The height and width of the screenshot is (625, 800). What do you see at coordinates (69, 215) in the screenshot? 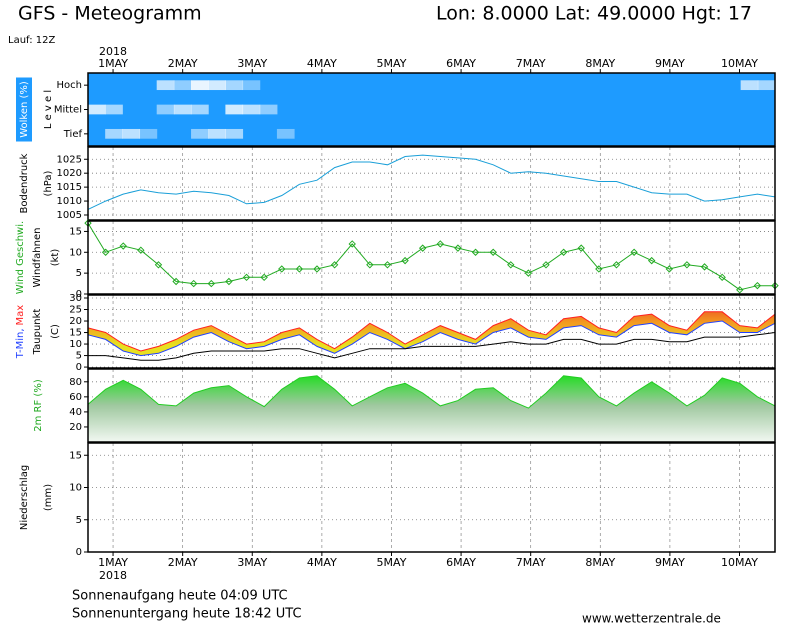
I see `y-tick-label: 1005` at bounding box center [69, 215].